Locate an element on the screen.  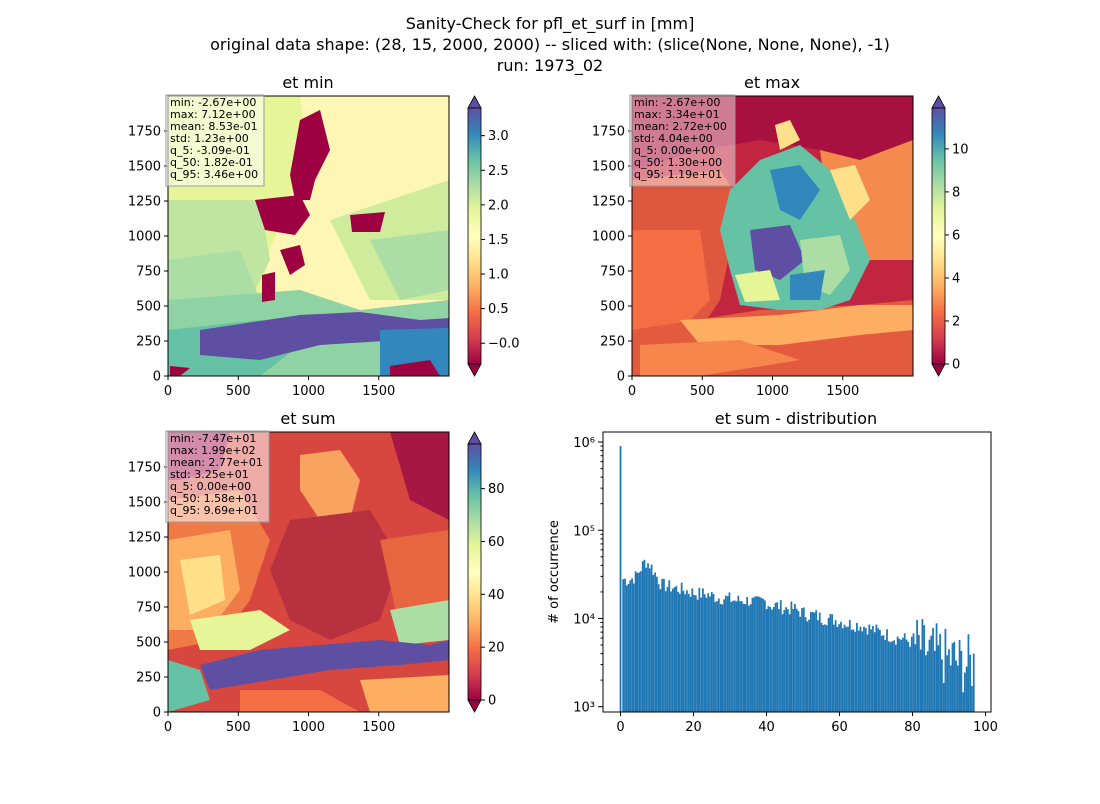
colorbar-tick-label: 6 is located at coordinates (956, 235).